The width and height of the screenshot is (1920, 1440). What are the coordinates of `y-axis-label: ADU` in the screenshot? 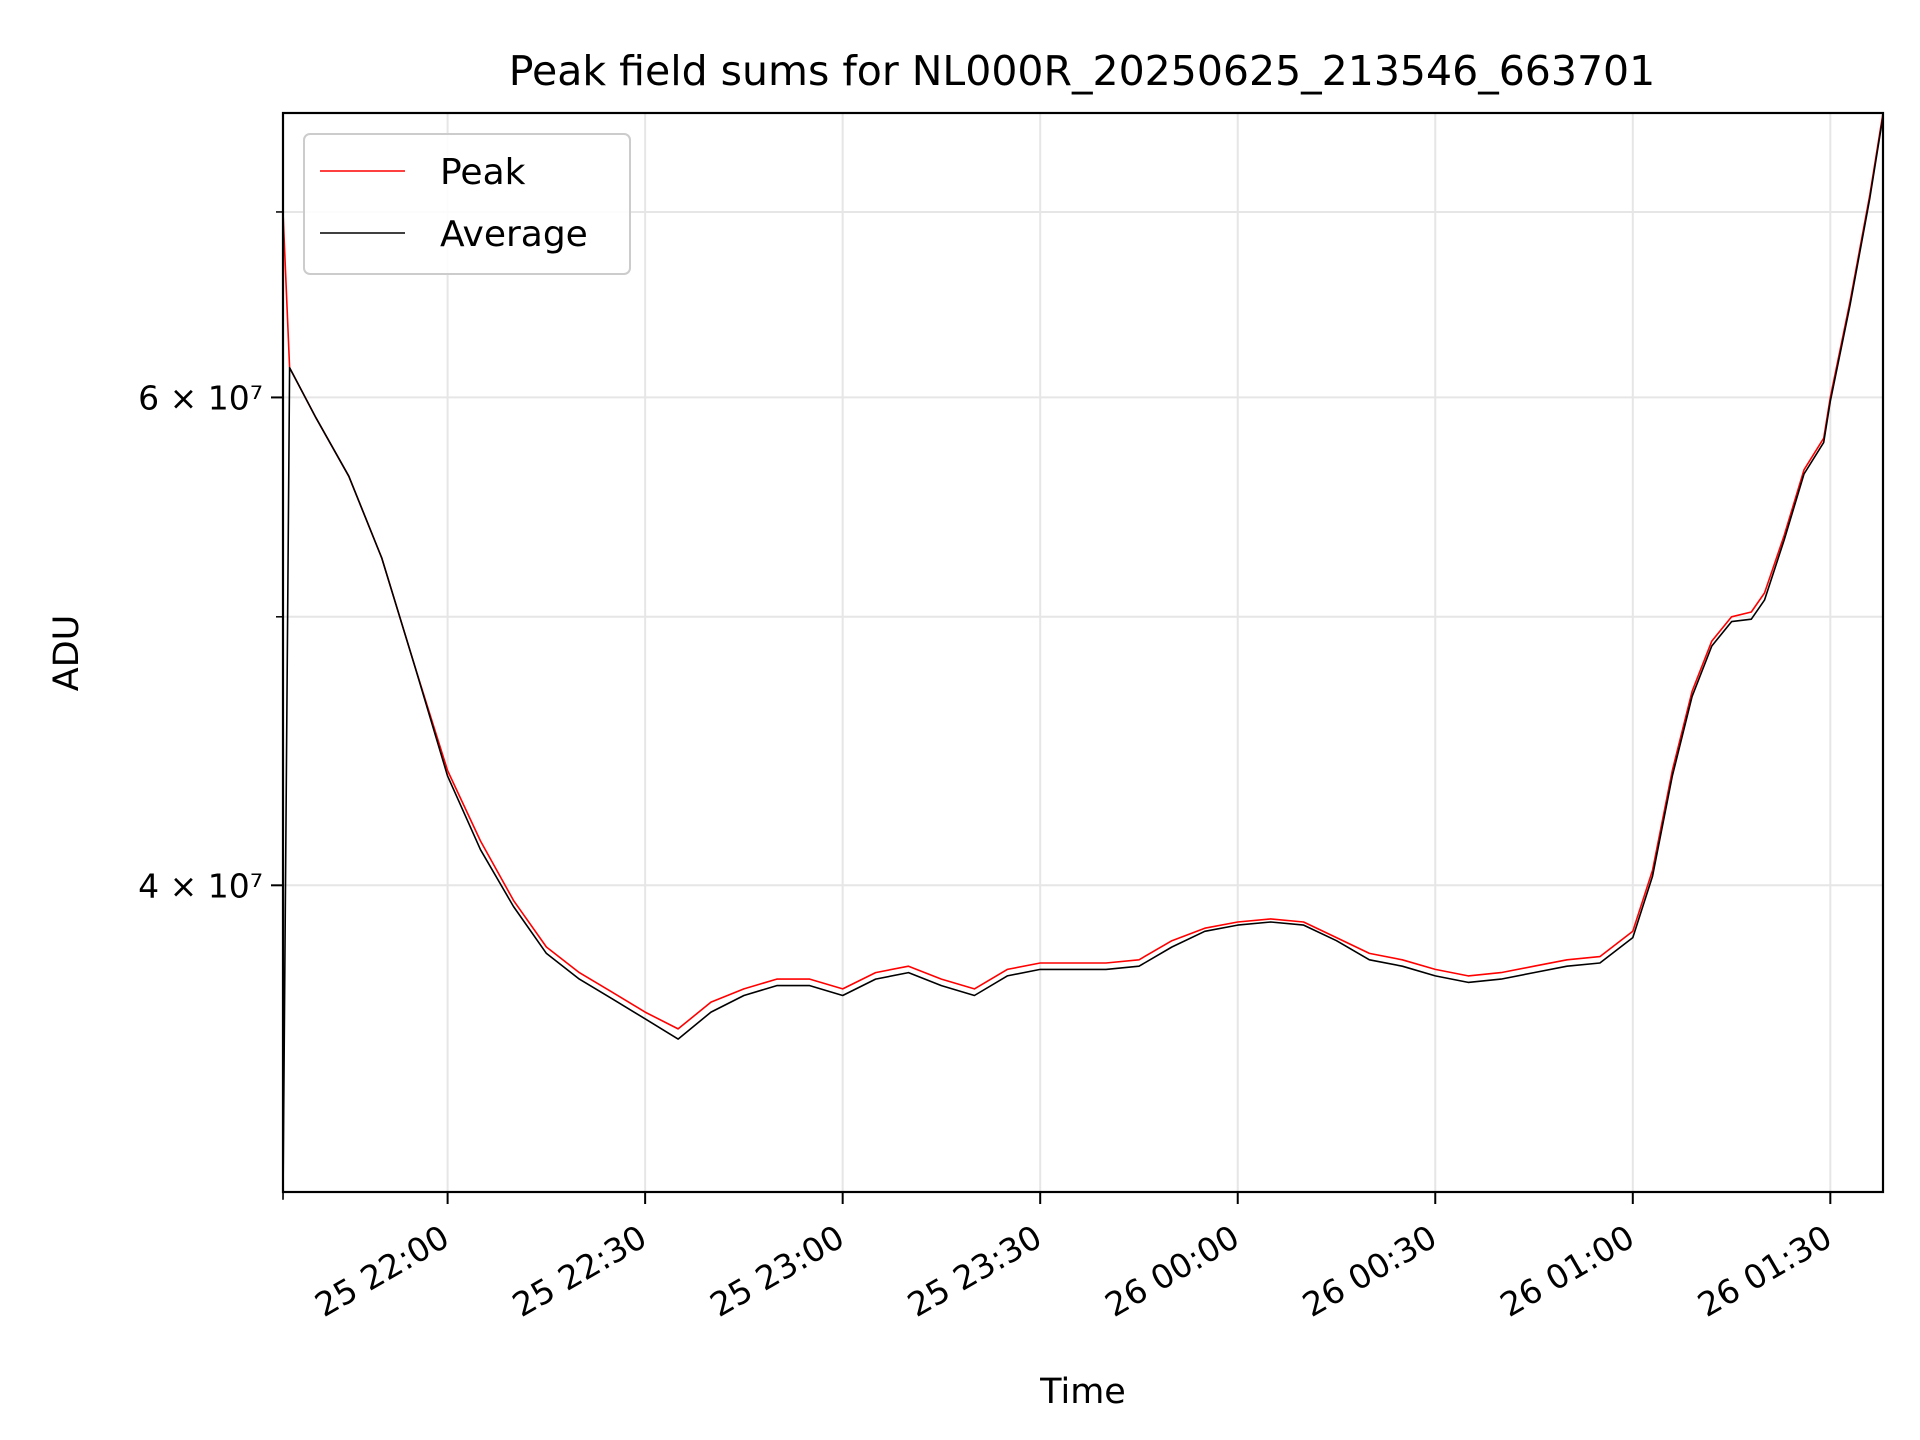 It's located at (67, 653).